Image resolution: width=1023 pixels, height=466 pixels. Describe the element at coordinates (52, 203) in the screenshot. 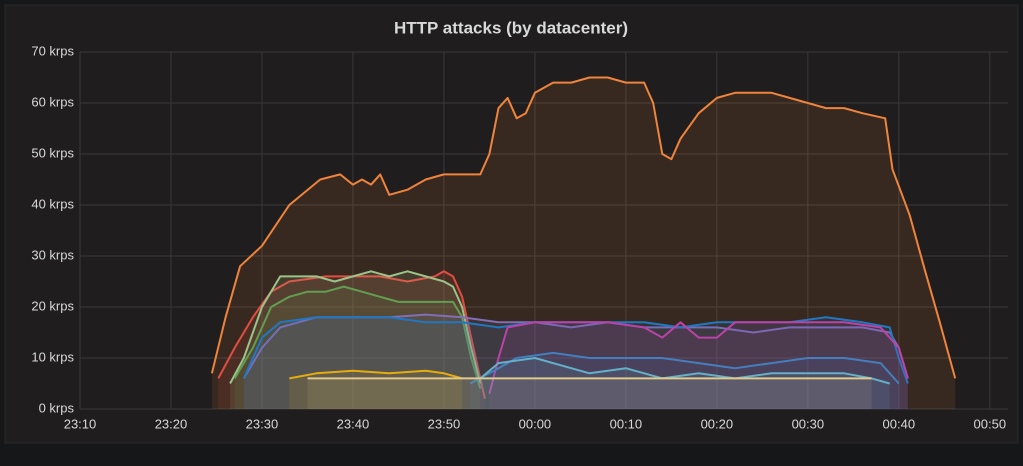

I see `y-tick-label: 40 krps` at that location.